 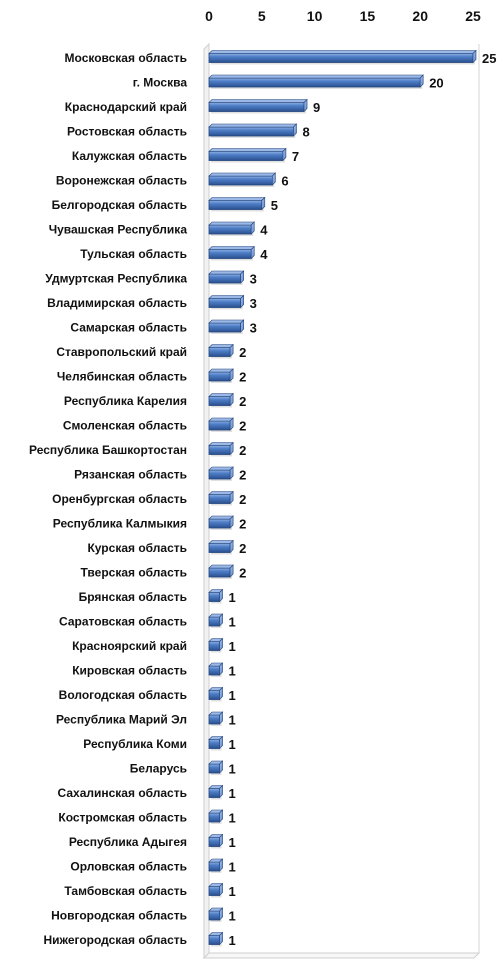 I want to click on category-label: Тамбовская область, so click(x=125, y=891).